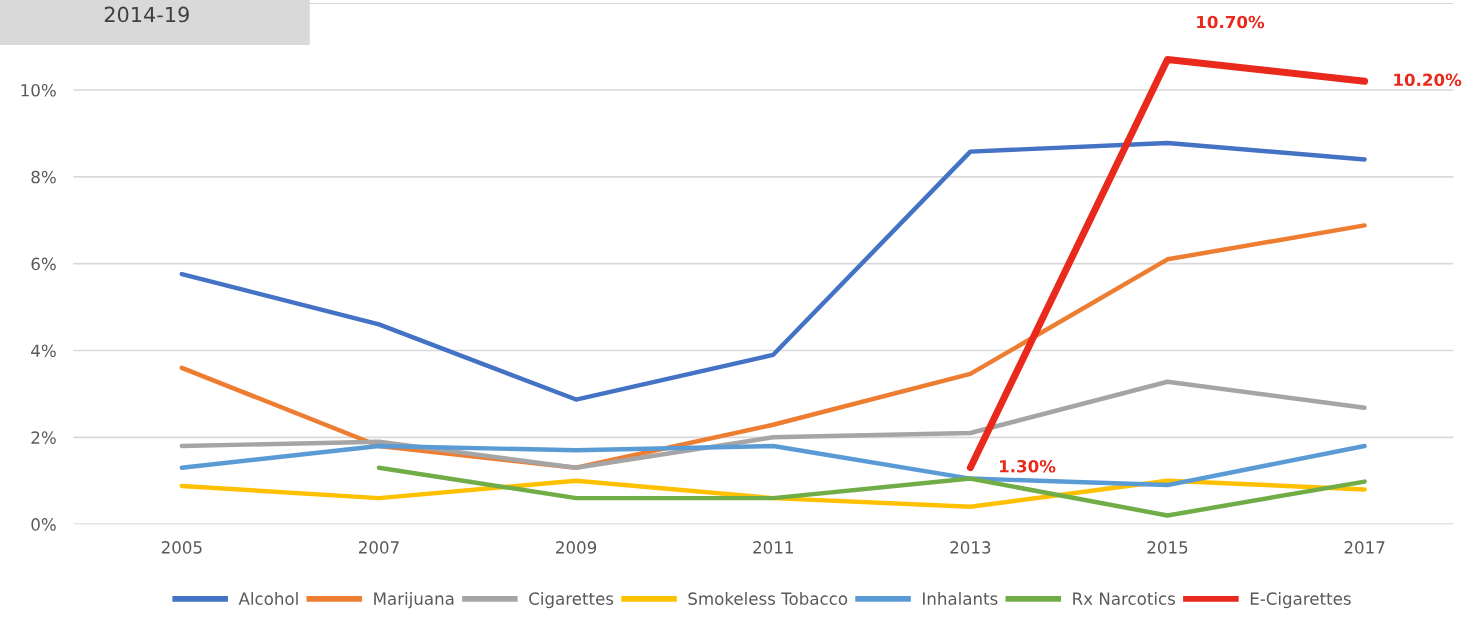 The image size is (1468, 624). Describe the element at coordinates (773, 547) in the screenshot. I see `x-tick-label: 2011` at that location.